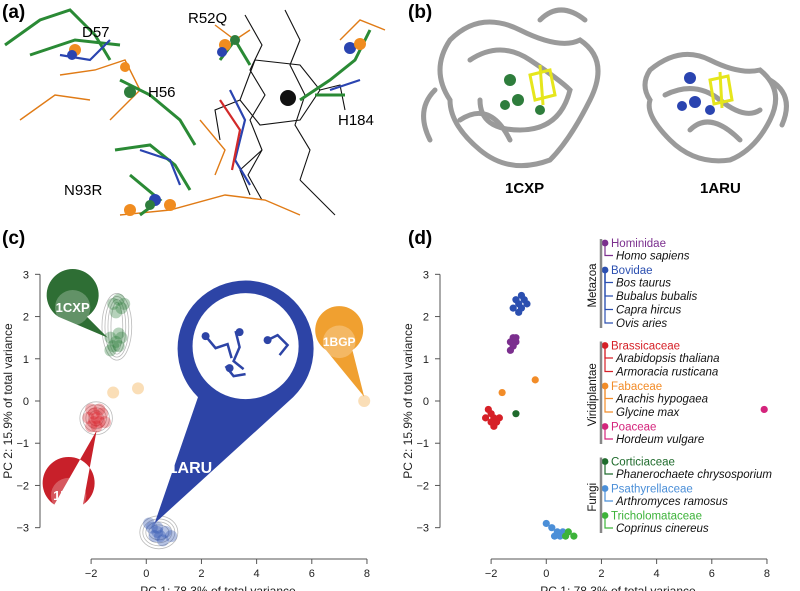  What do you see at coordinates (525, 188) in the screenshot?
I see `structure-label-1cxp: 1CXP` at bounding box center [525, 188].